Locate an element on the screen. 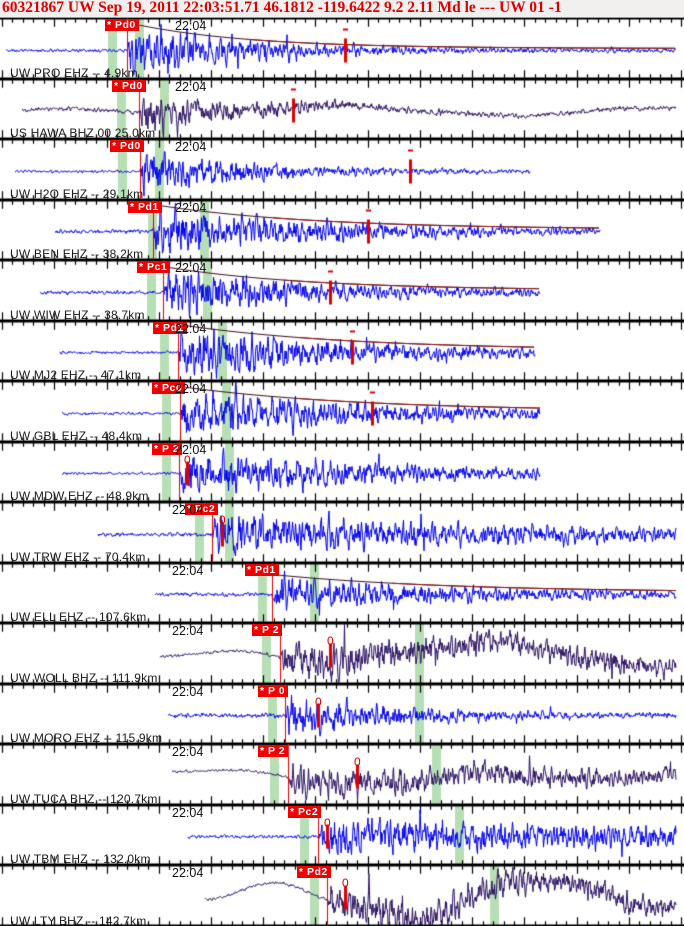  trace-panel: UW GBL EHZ -- 48.4km * Pc0 22:04 is located at coordinates (342, 411).